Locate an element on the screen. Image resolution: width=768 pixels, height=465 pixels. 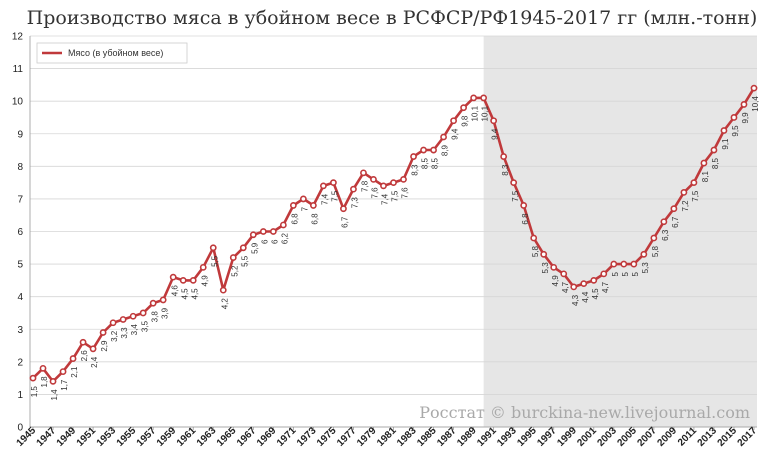
data-label: 6,7 is located at coordinates (345, 222).